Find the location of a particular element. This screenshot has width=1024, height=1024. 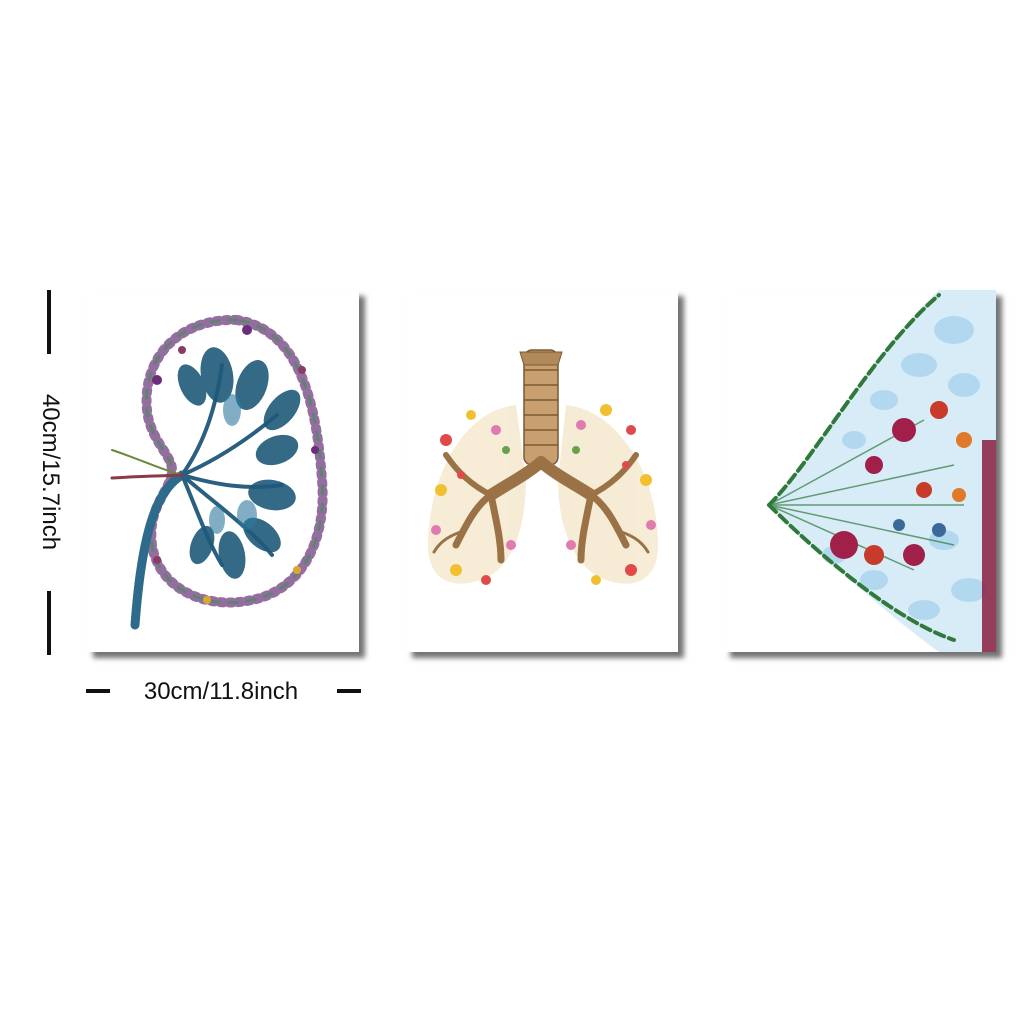

width-dimension-line-left is located at coordinates (98, 691).